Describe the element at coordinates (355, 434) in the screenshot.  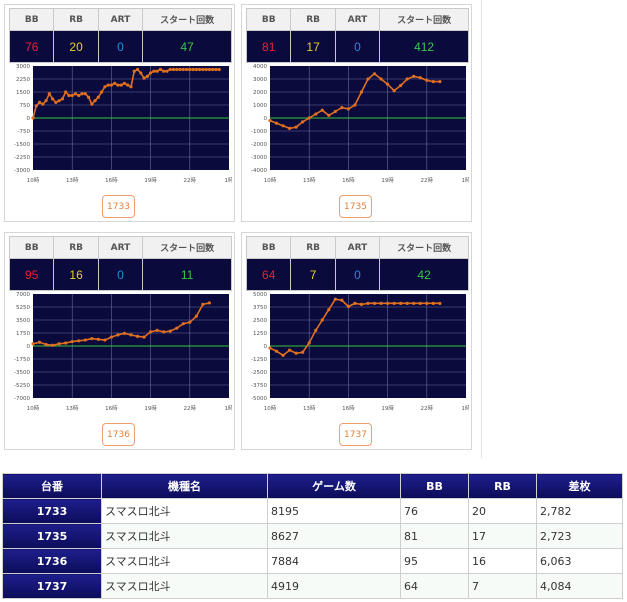
I see `machine-number-button: 1737` at that location.